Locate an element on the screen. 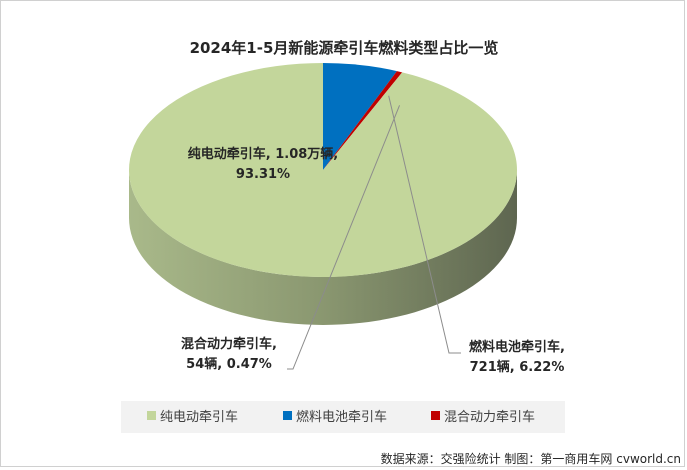 This screenshot has height=470, width=687. legend-box is located at coordinates (343, 417).